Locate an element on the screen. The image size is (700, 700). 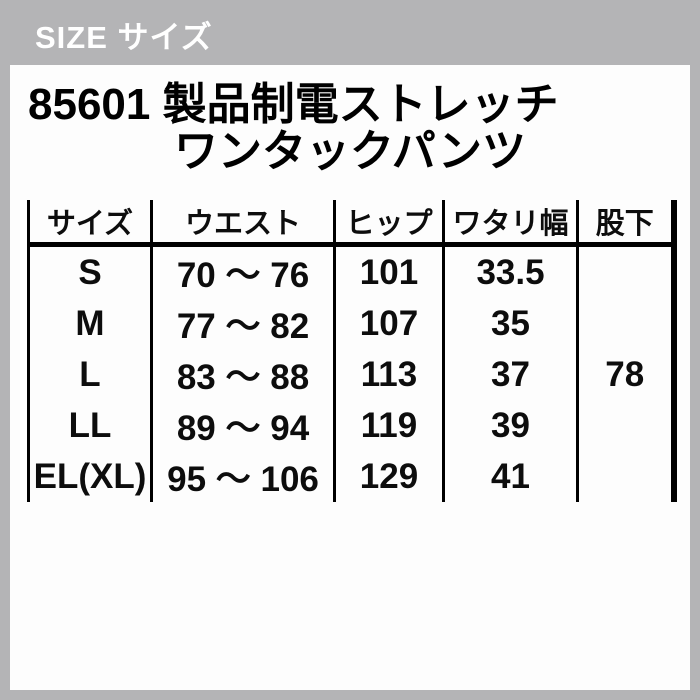
cell-size: S is located at coordinates (89, 271).